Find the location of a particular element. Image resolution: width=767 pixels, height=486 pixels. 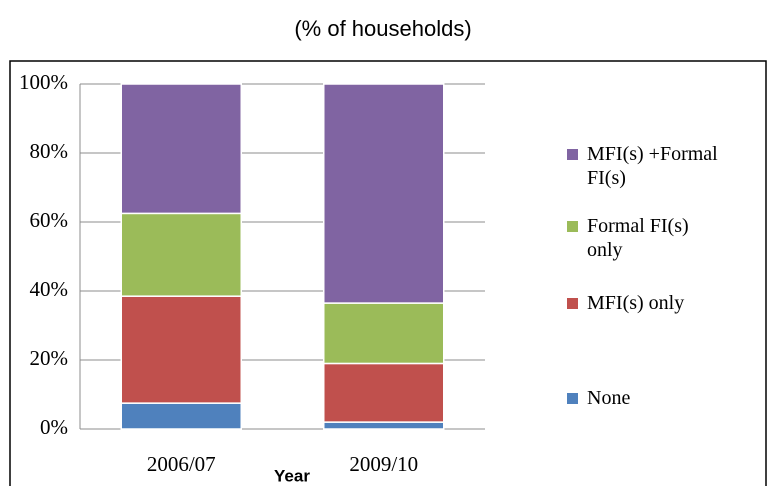

legend-label: None is located at coordinates (609, 398).